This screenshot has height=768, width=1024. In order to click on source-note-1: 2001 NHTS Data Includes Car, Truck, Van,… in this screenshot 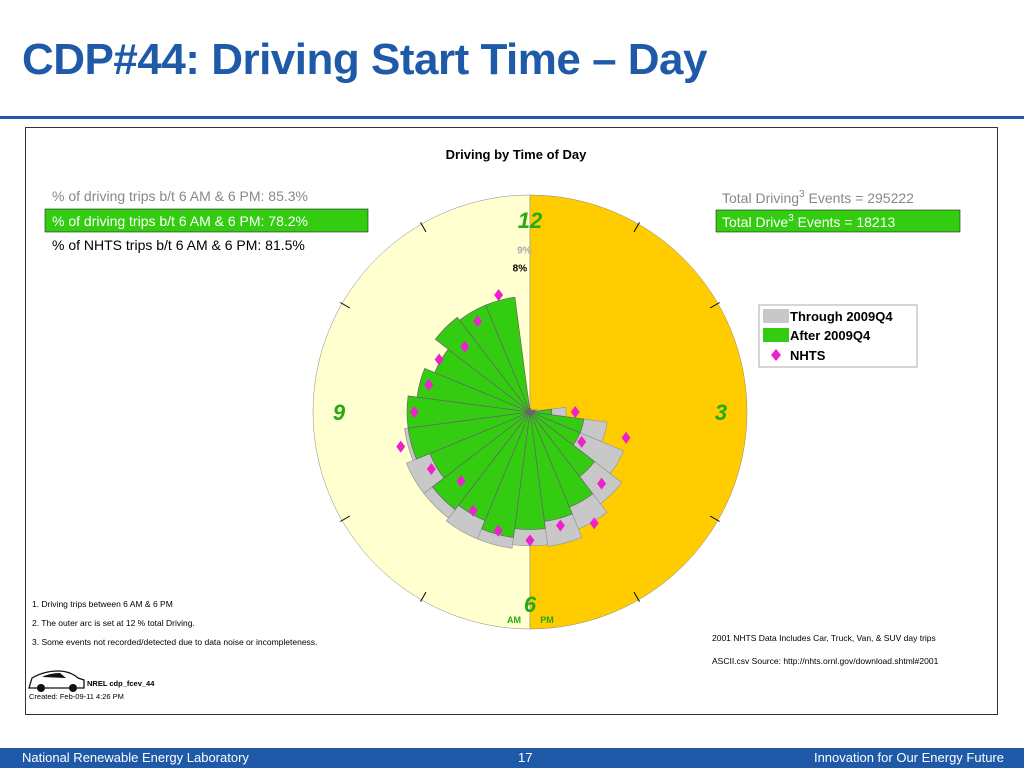, I will do `click(824, 638)`.